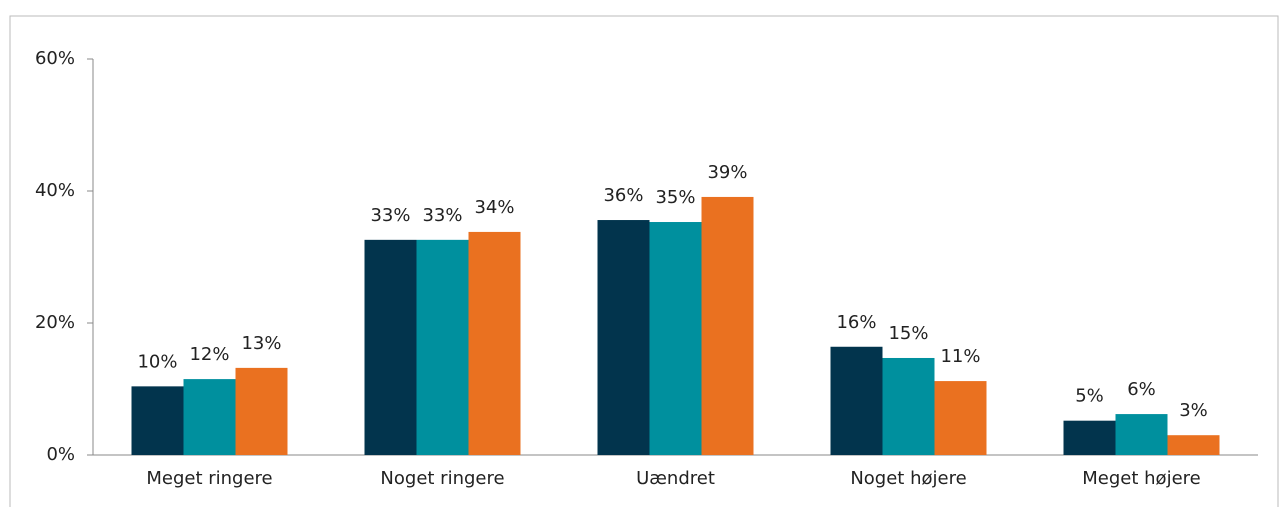 The height and width of the screenshot is (507, 1284). Describe the element at coordinates (157, 361) in the screenshot. I see `value-label: 10%` at that location.